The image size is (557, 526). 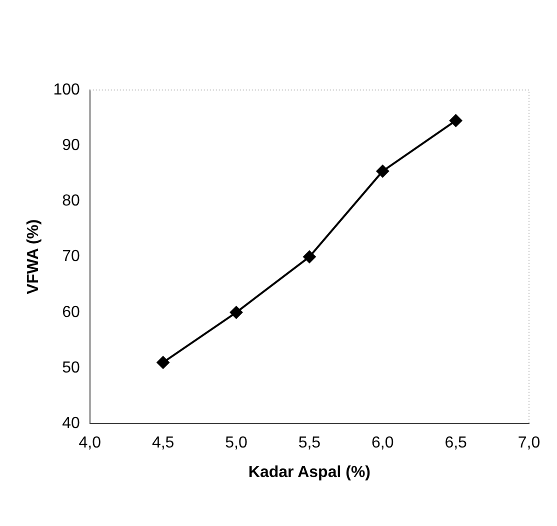 What do you see at coordinates (71, 367) in the screenshot?
I see `y-tick-label: 50` at bounding box center [71, 367].